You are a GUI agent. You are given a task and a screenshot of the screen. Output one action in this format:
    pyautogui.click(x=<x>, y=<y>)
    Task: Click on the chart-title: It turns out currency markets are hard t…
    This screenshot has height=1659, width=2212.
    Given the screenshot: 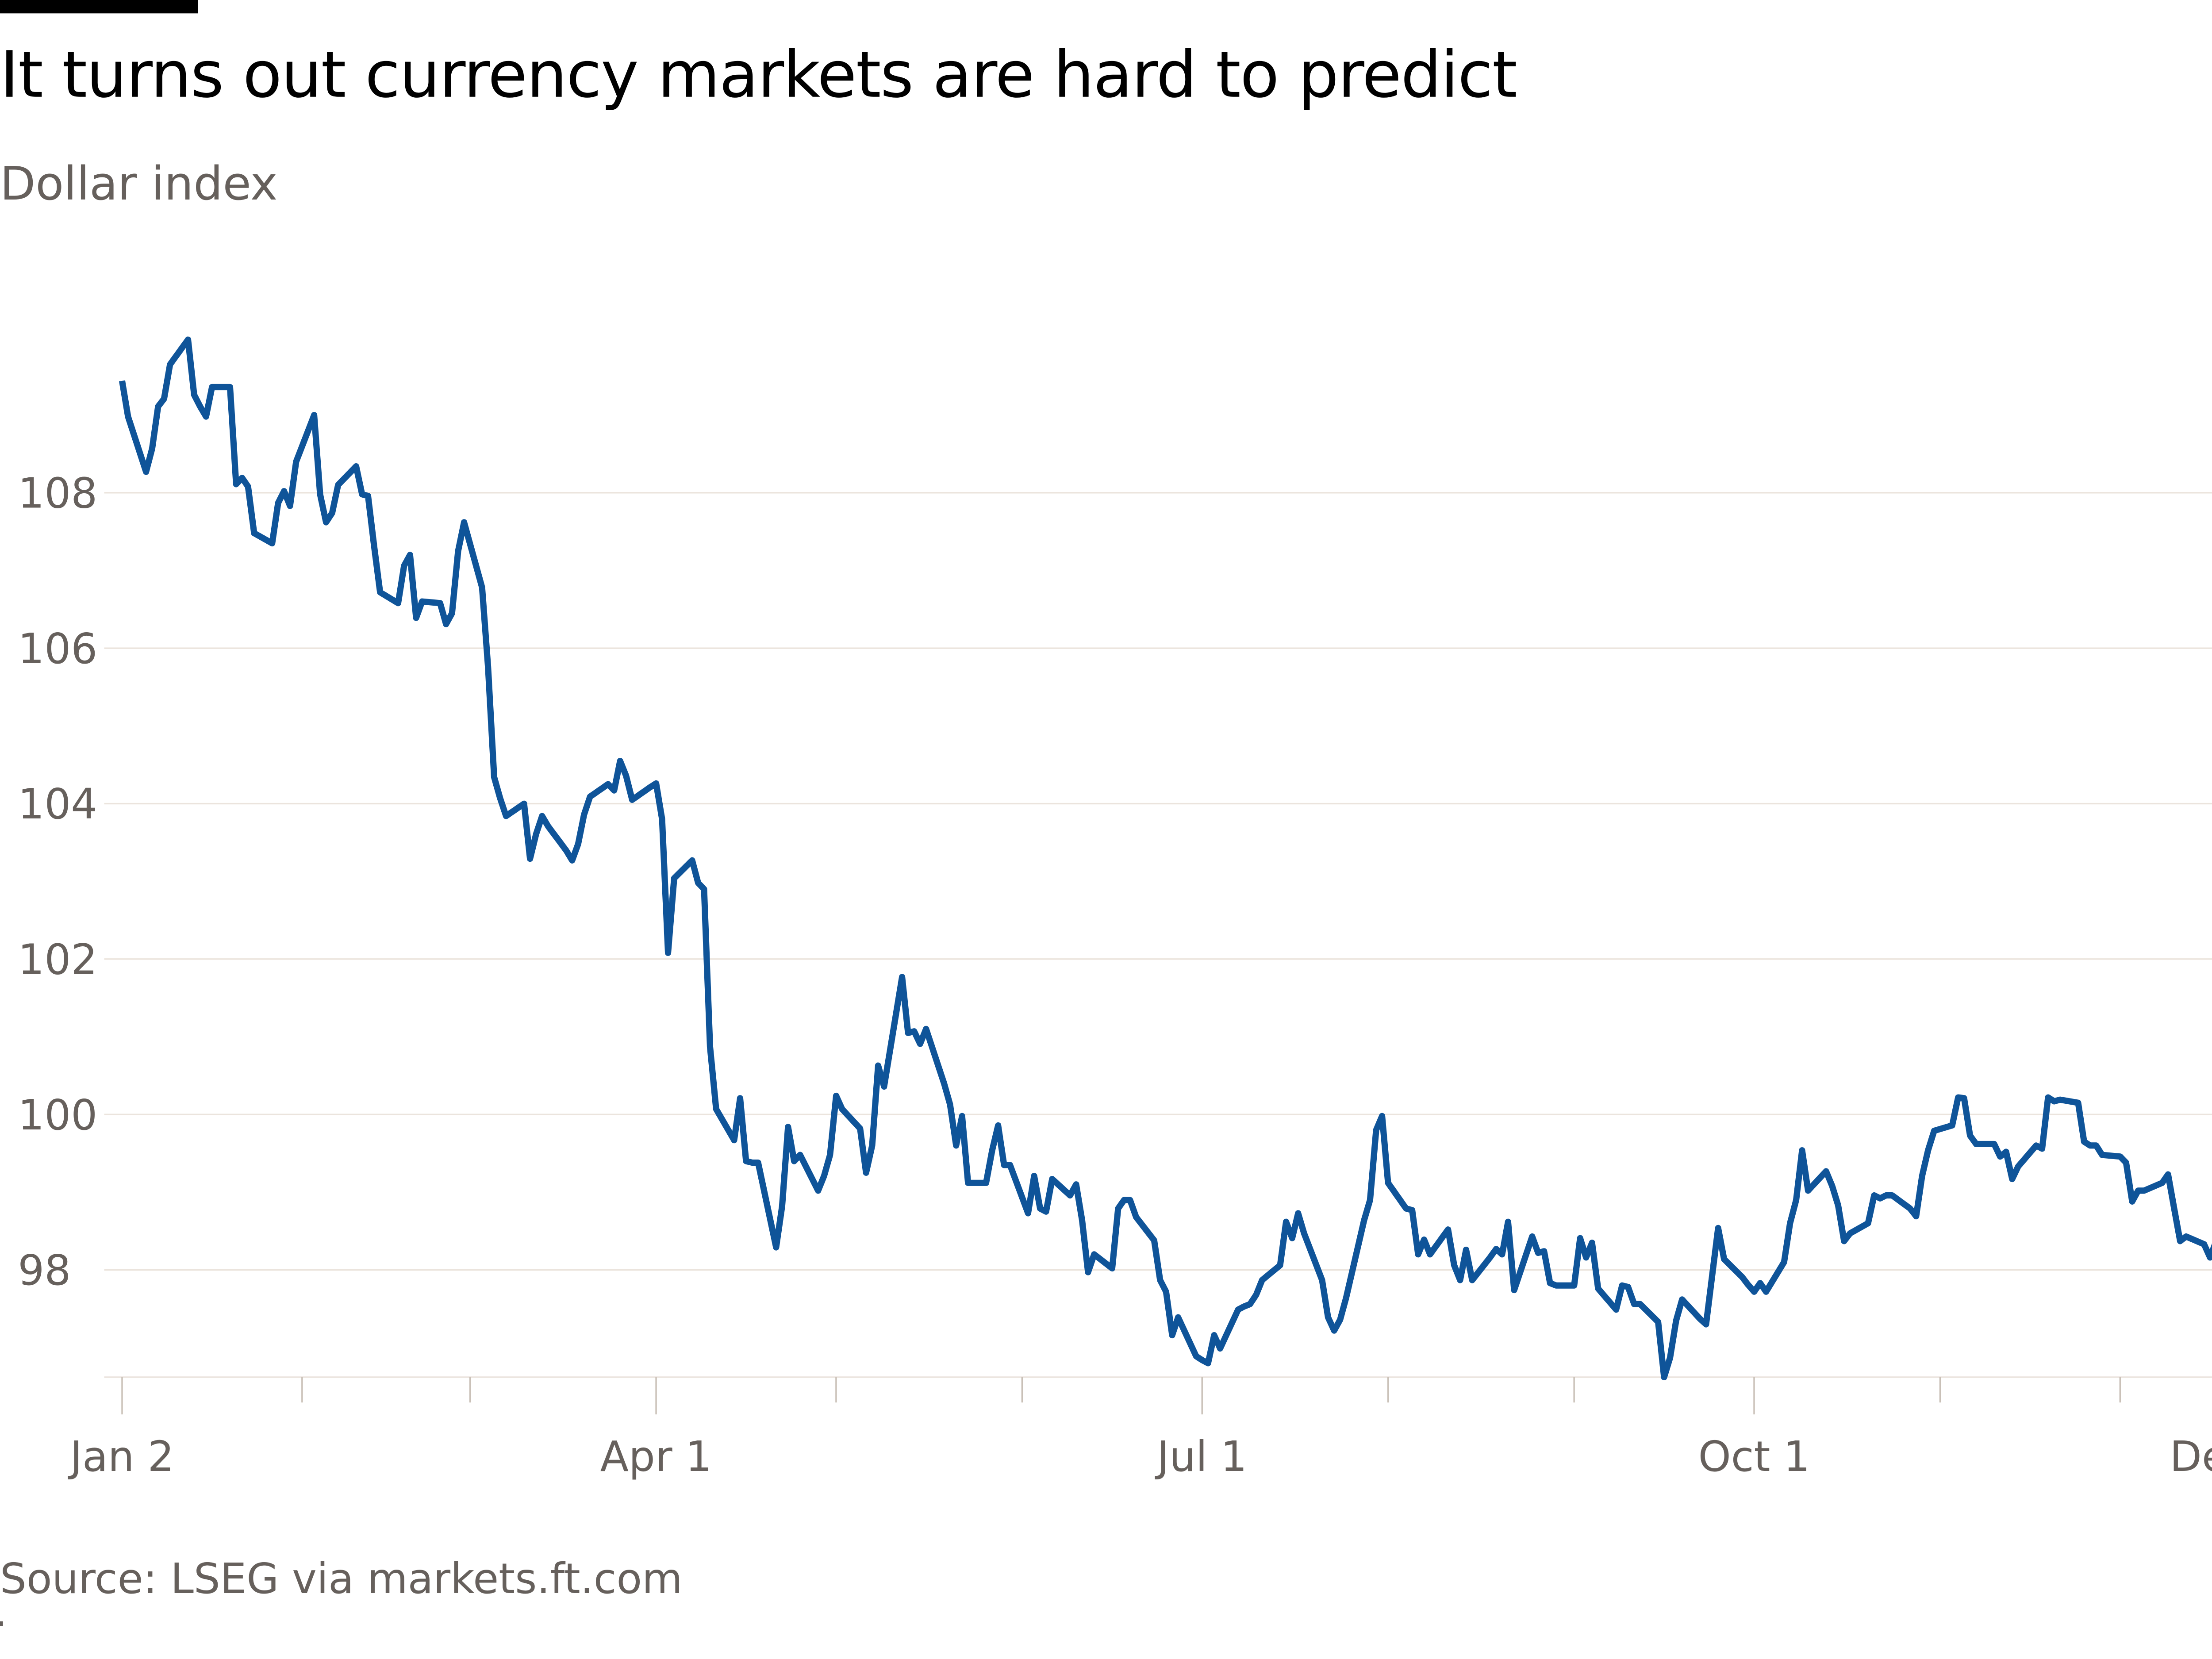 What is the action you would take?
    pyautogui.click(x=759, y=76)
    